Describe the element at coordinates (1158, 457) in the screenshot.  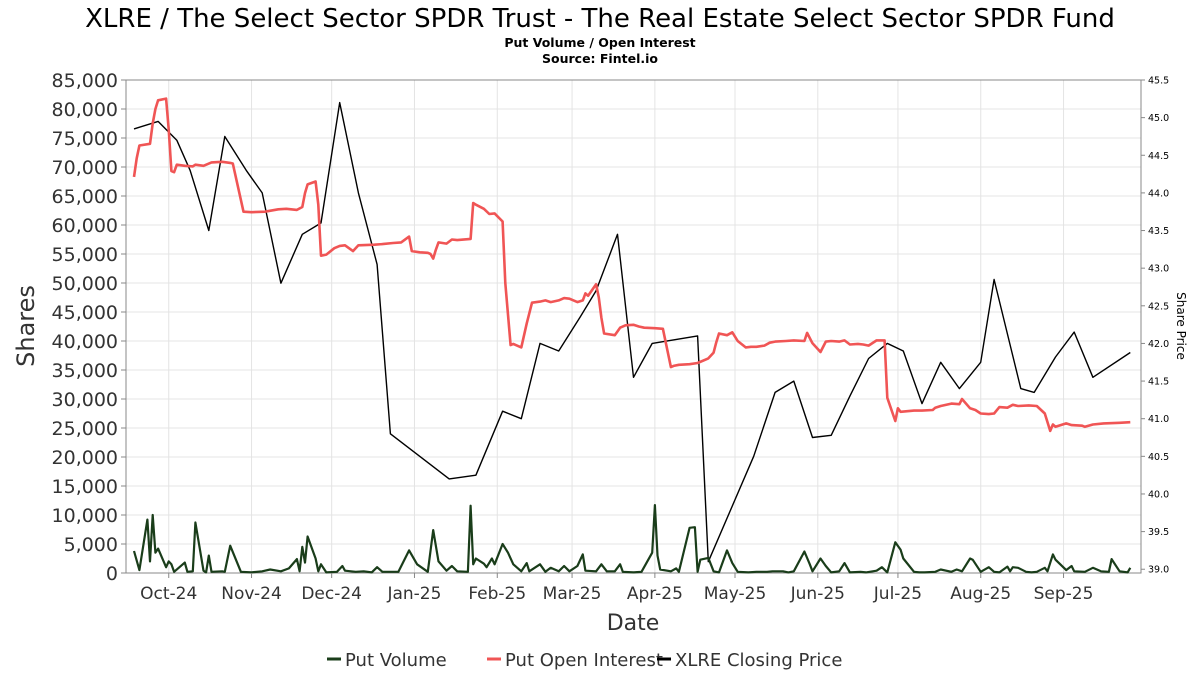
I see `y2-tick-label: 40.5` at that location.